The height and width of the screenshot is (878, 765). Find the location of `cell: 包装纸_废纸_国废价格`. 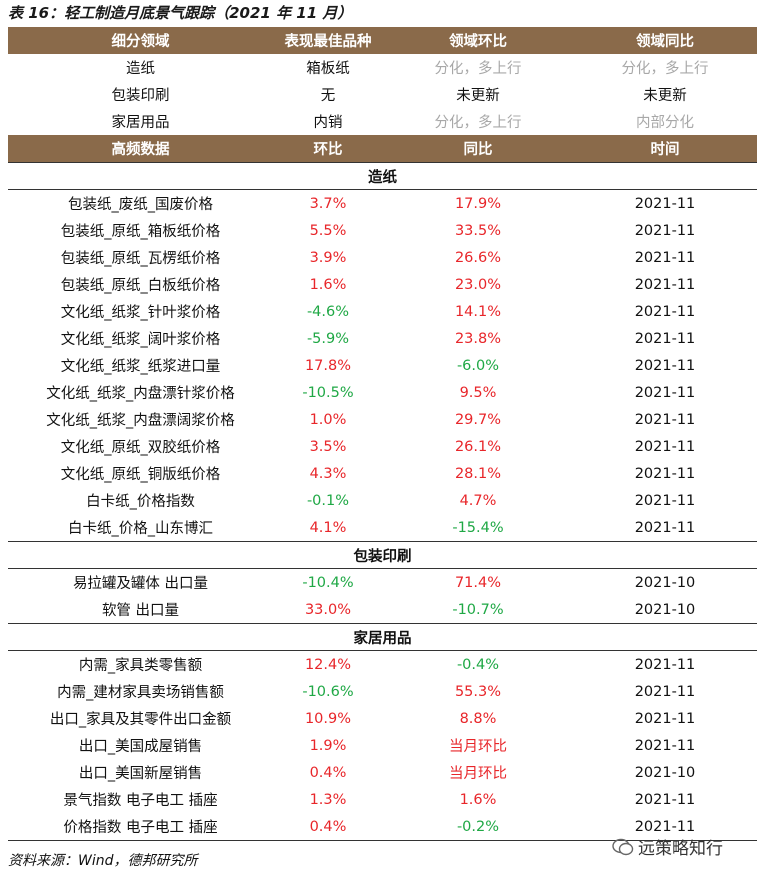

cell: 包装纸_废纸_国废价格 is located at coordinates (140, 205).